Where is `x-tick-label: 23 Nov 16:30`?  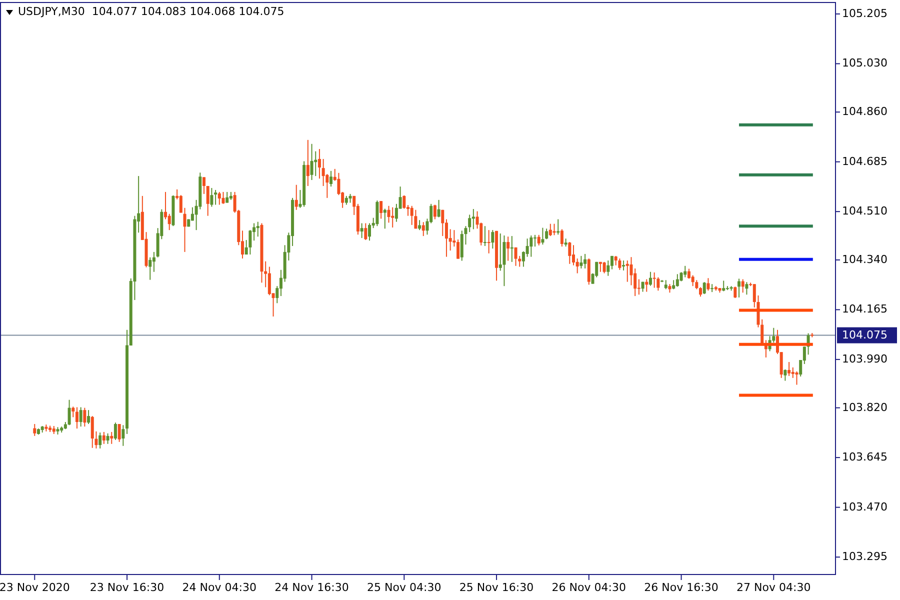 x-tick-label: 23 Nov 16:30 is located at coordinates (127, 587).